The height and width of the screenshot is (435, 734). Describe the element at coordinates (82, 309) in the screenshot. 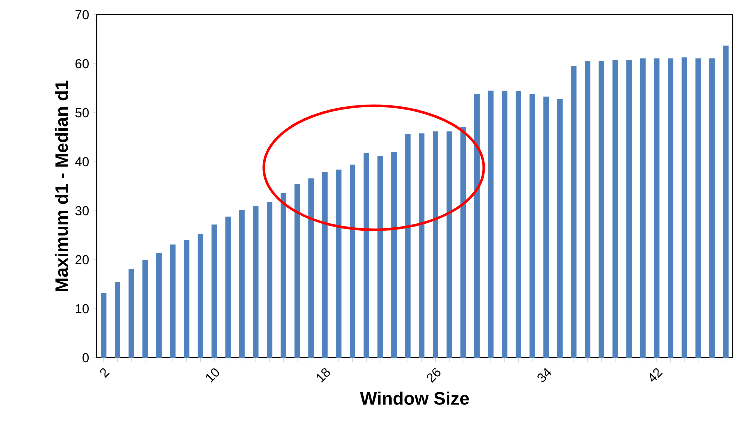

I see `y-tick-label: 10` at that location.